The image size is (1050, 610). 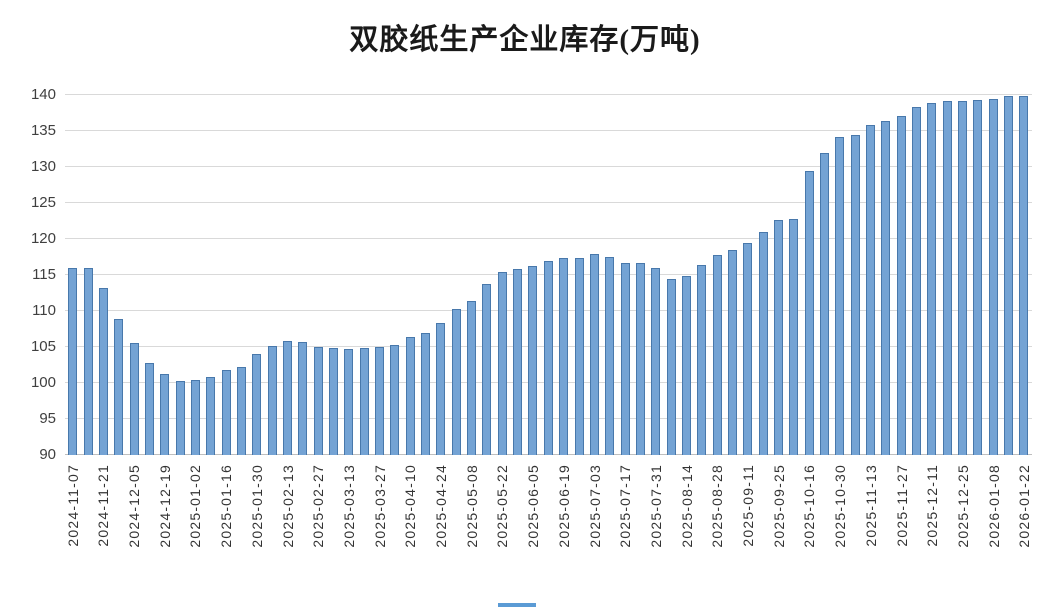 What do you see at coordinates (717, 506) in the screenshot?
I see `x-axis-tick-label: 2025-08-28` at bounding box center [717, 506].